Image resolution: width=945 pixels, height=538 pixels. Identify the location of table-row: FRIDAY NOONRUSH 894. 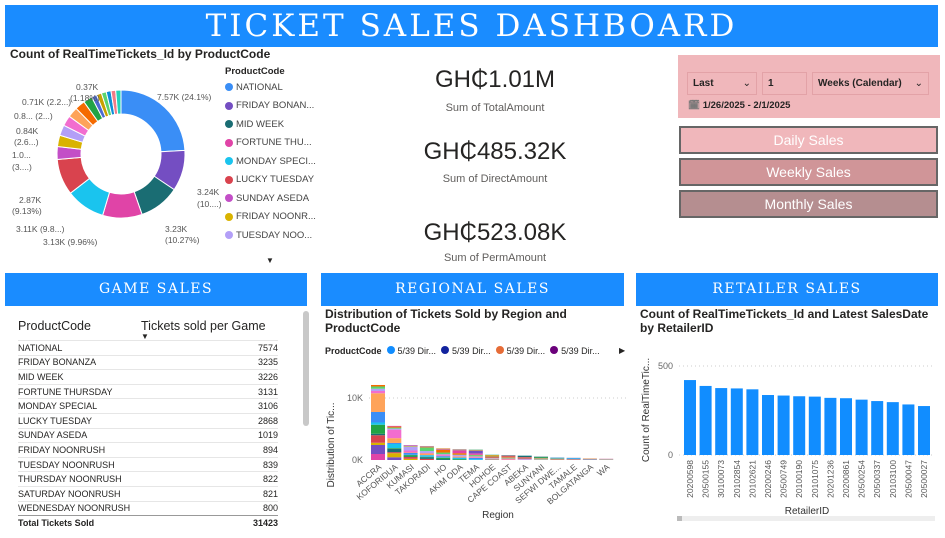
(148, 450).